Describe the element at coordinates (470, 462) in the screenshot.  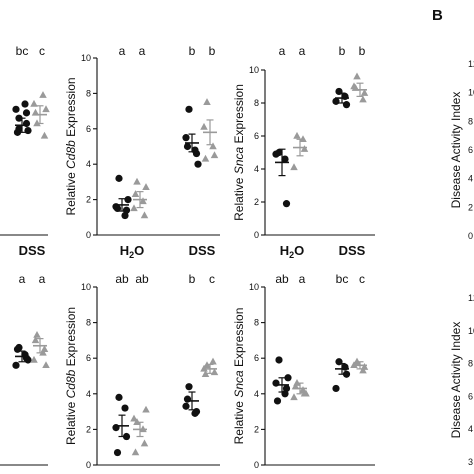
I see `y-tick-label: 3` at that location.